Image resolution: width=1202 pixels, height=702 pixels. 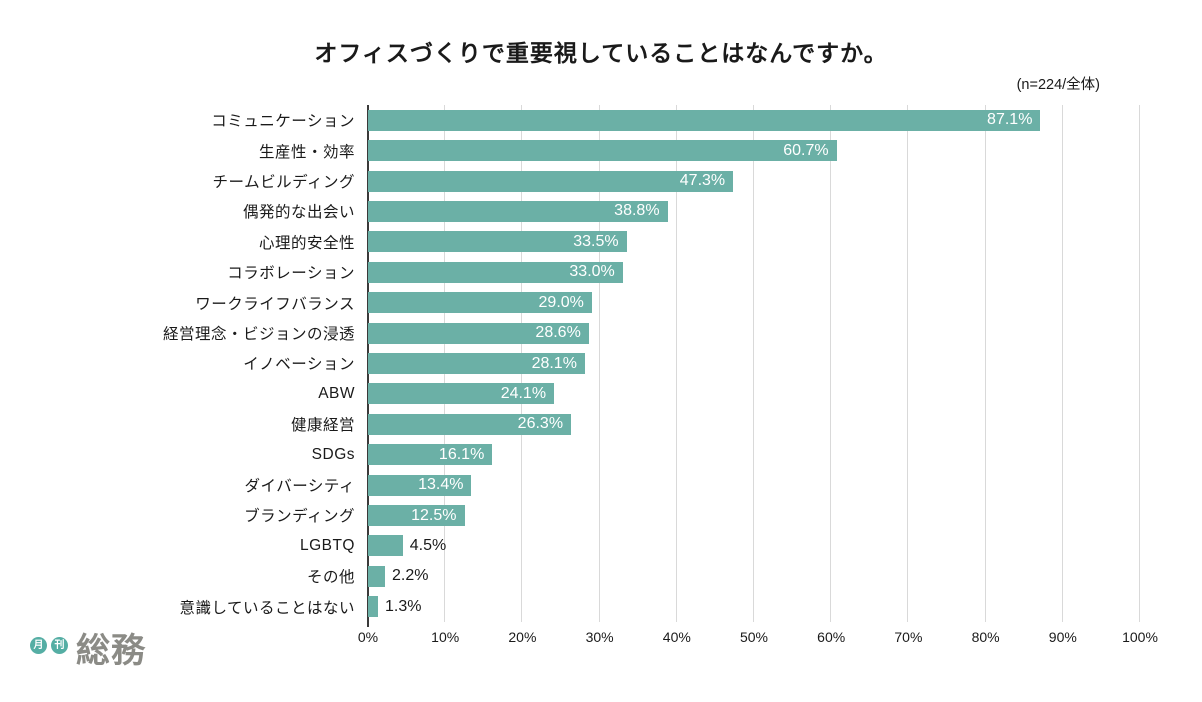 I want to click on bar-row: 24.1%, so click(x=754, y=394).